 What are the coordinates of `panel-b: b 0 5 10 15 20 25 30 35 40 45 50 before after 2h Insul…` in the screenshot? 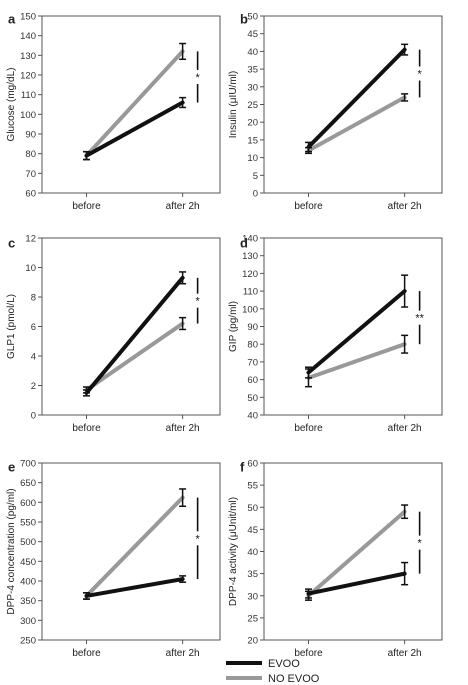 It's located at (335, 112).